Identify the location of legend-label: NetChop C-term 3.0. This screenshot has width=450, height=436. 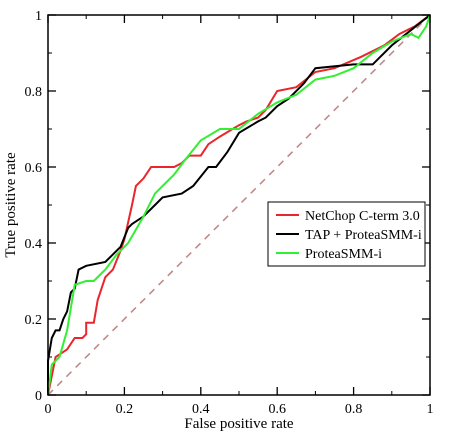
(362, 216).